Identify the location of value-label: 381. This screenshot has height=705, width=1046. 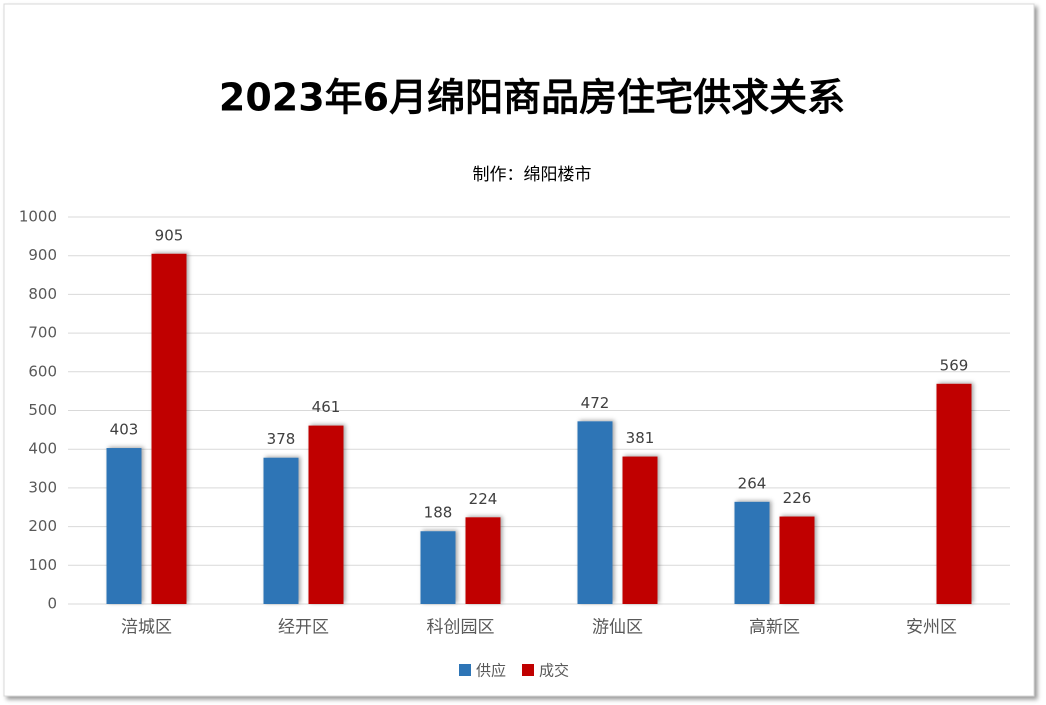
(640, 438).